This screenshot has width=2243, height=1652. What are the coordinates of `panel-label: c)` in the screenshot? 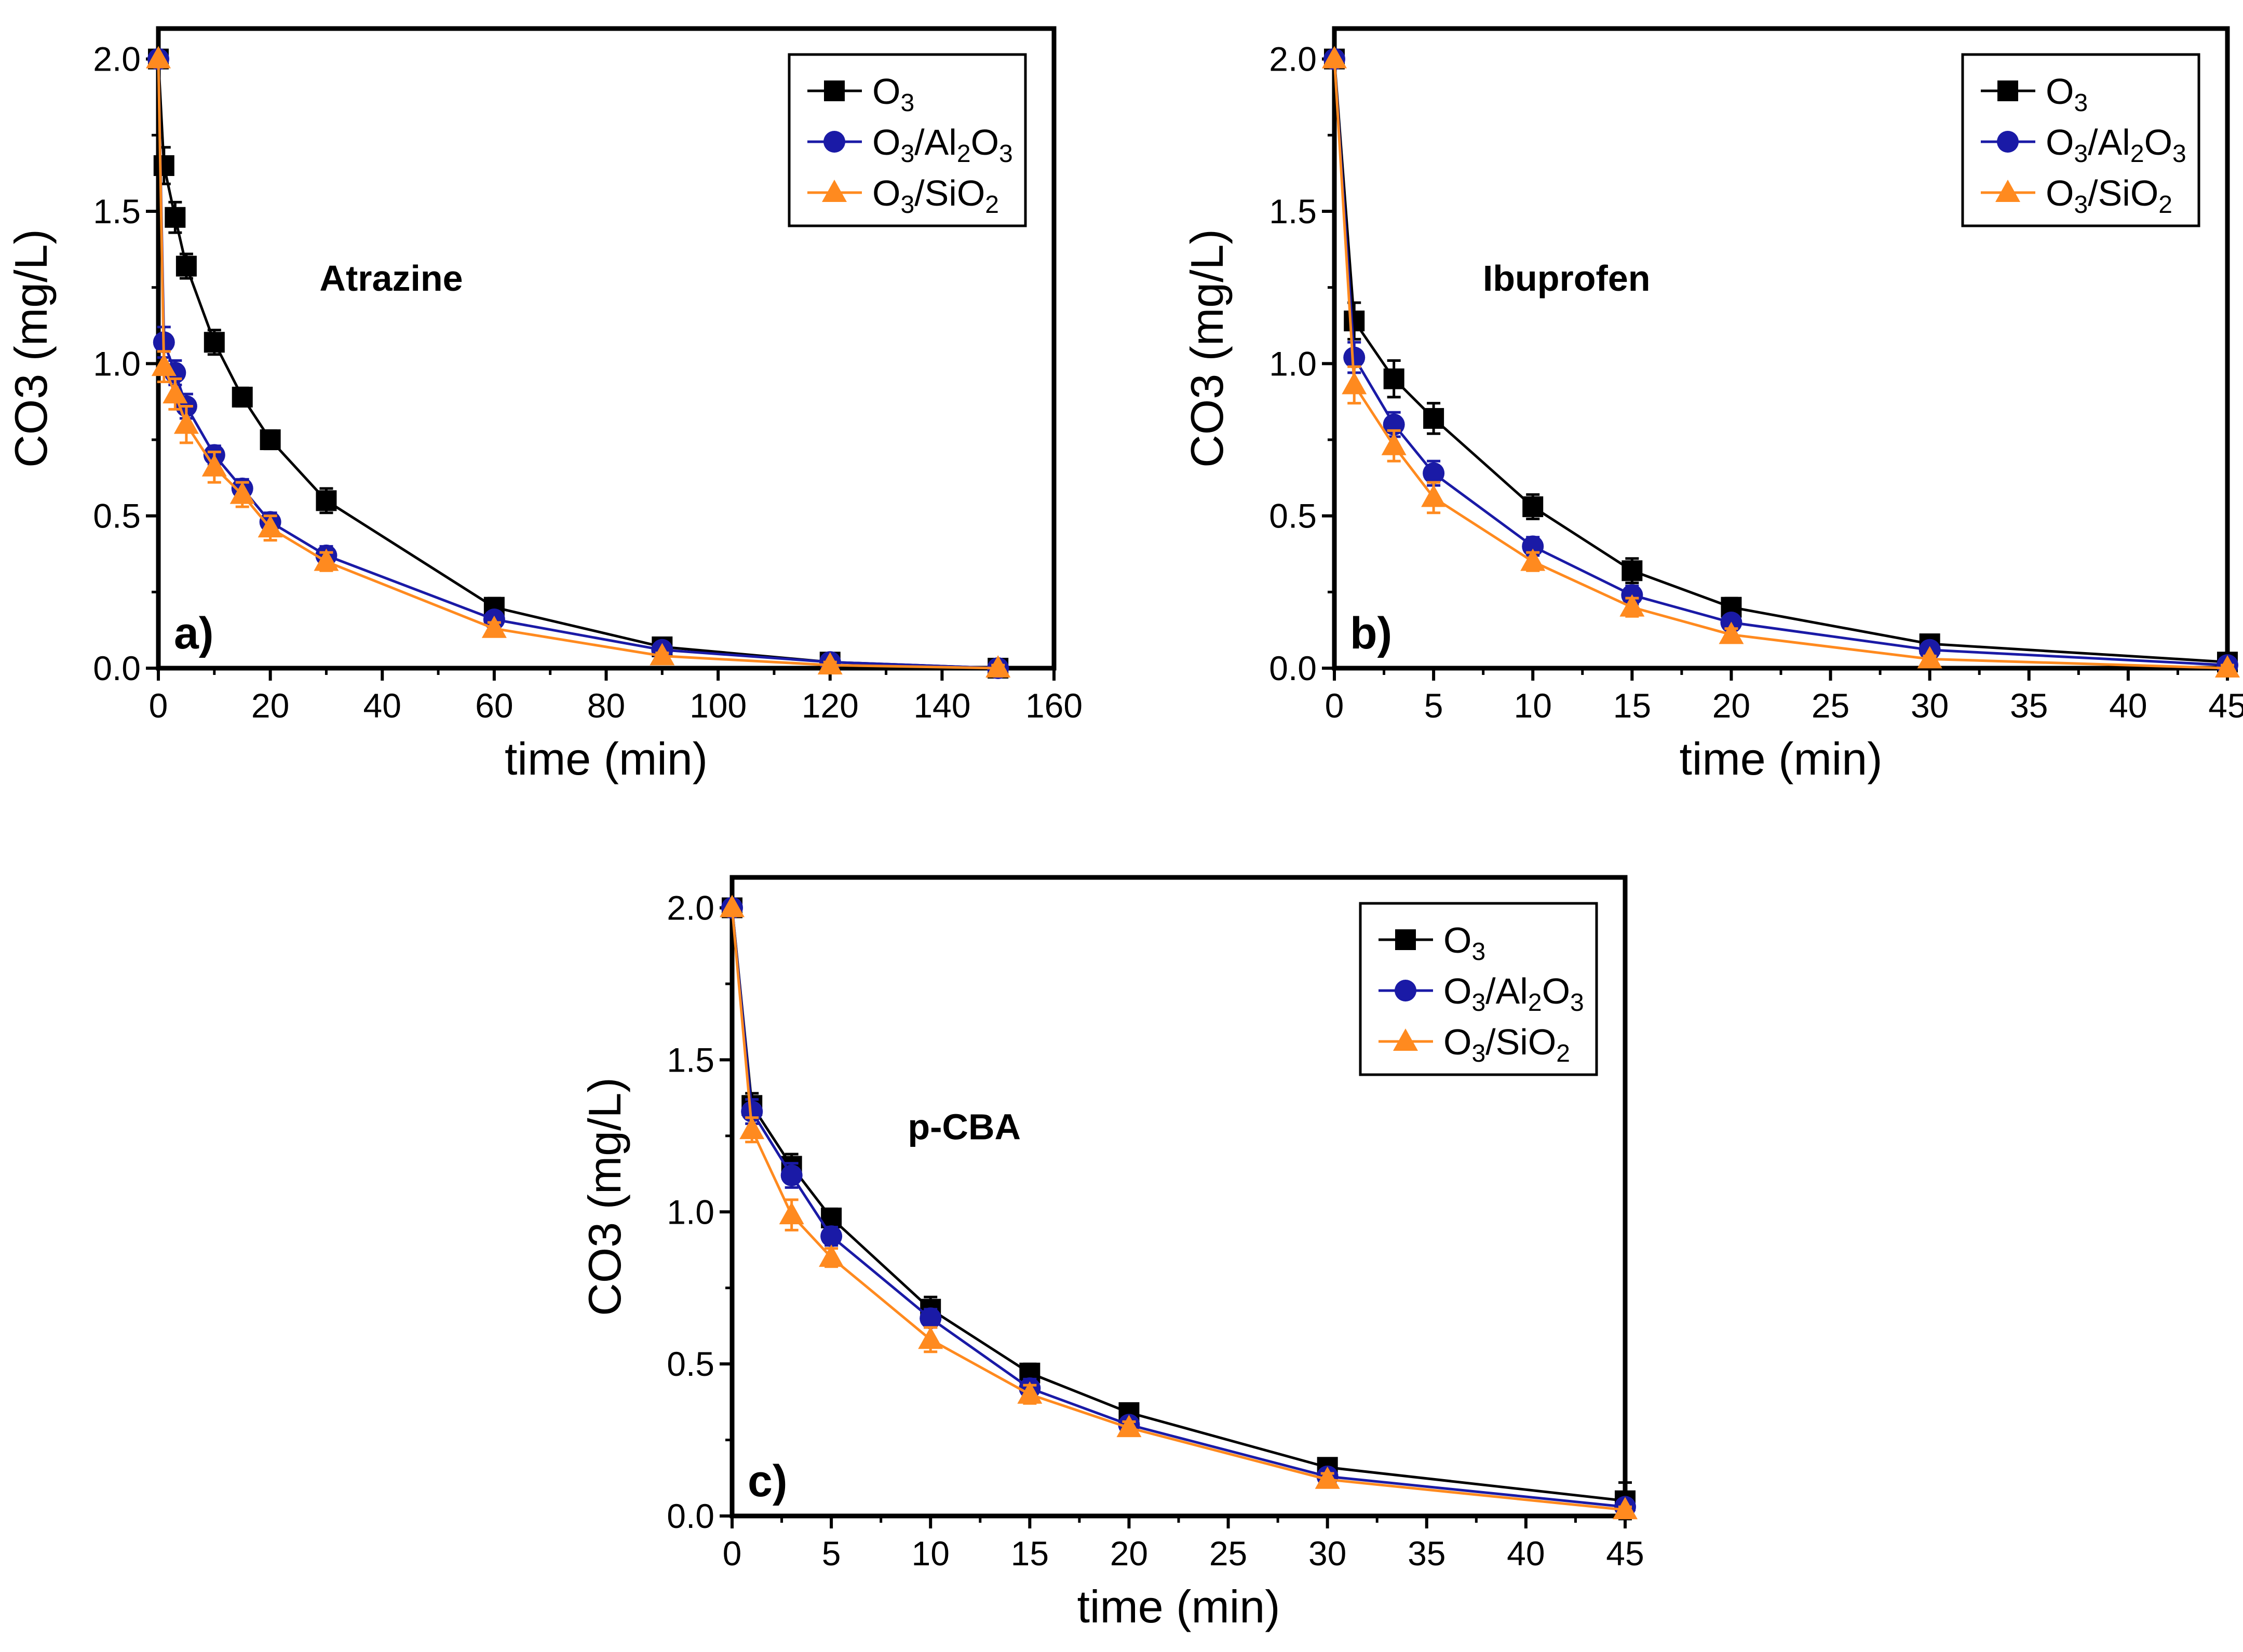 It's located at (767, 1481).